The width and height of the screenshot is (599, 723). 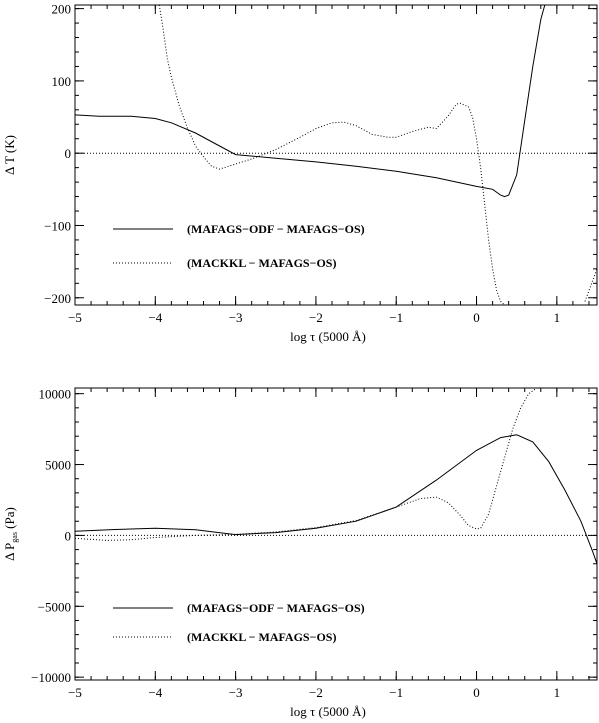 I want to click on y-axis-label: Δ Pgas (Pa), so click(x=10, y=534).